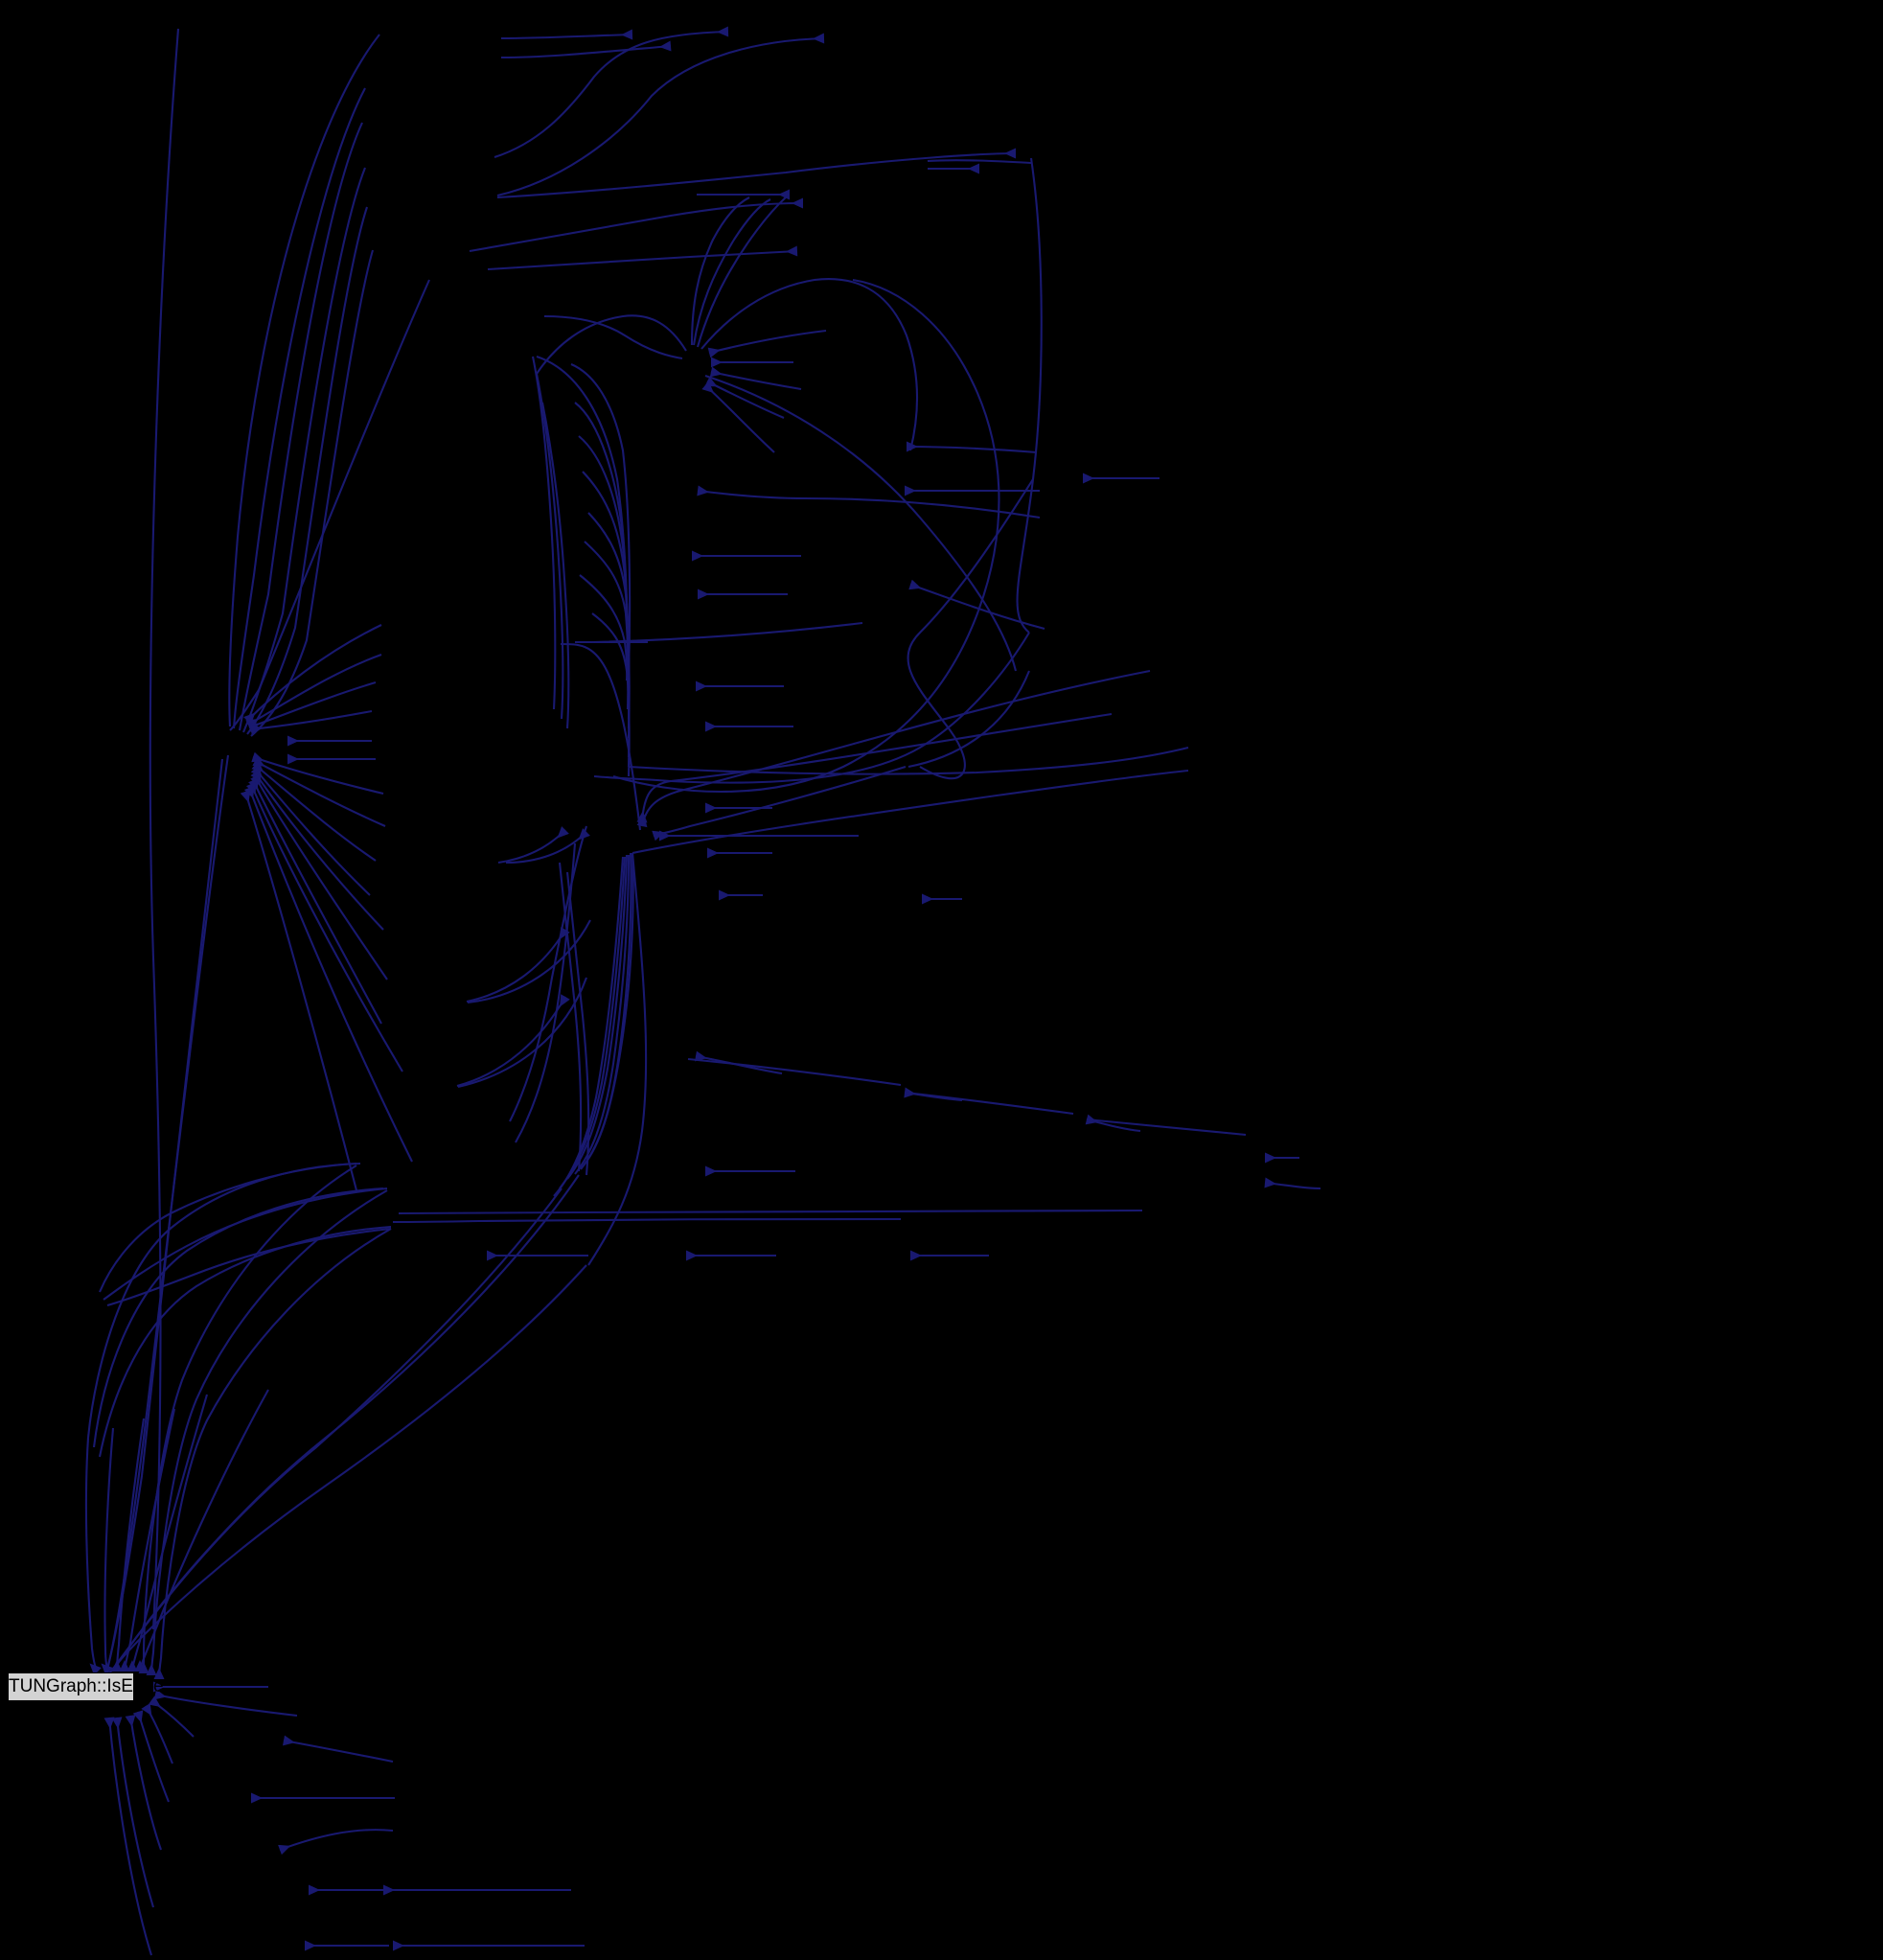 This screenshot has height=1960, width=1883. I want to click on node-tungraph-isedge: TUNGraph::IsEdge, so click(86, 1686).